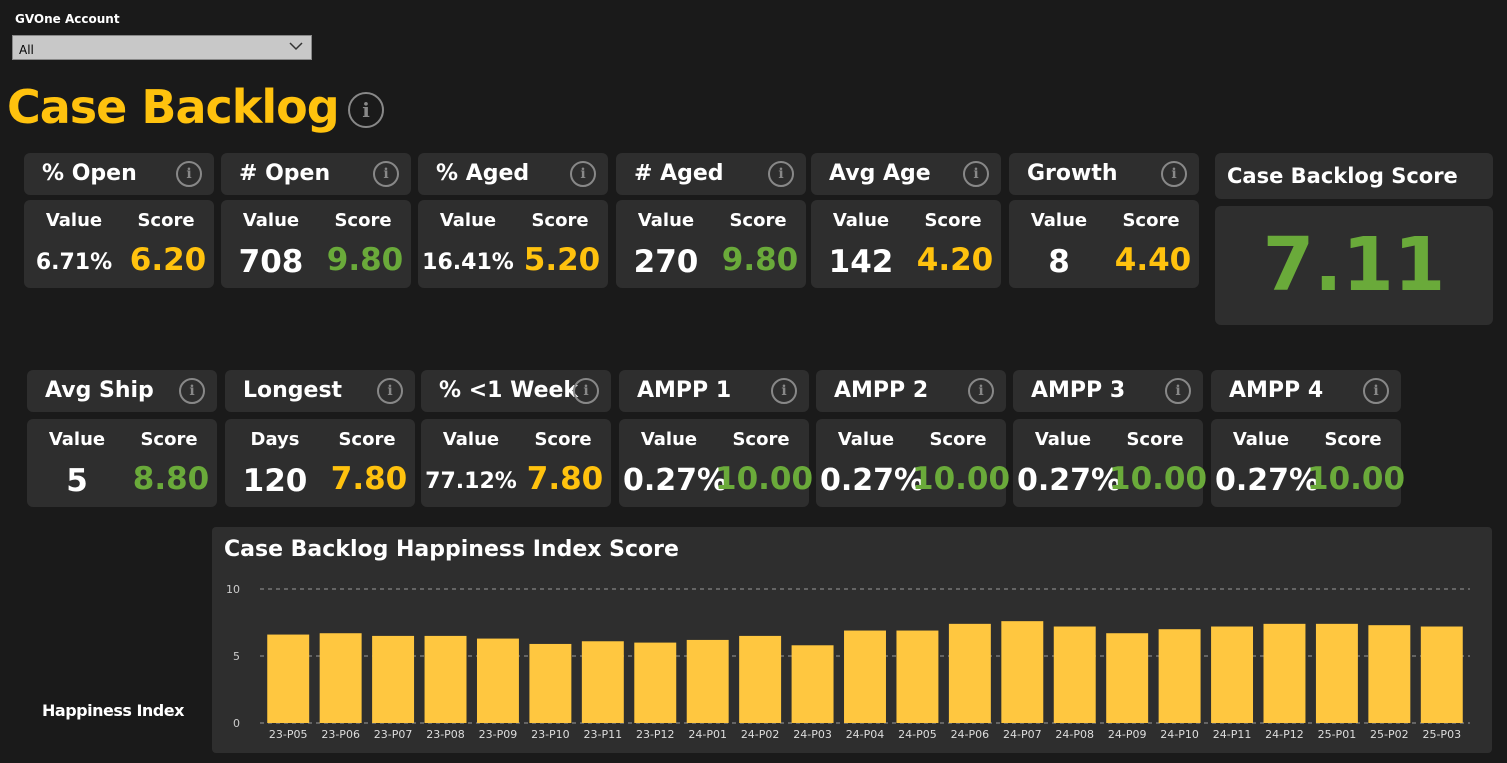 The height and width of the screenshot is (763, 1507). I want to click on chart-title: Case Backlog Happiness Index Score, so click(451, 549).